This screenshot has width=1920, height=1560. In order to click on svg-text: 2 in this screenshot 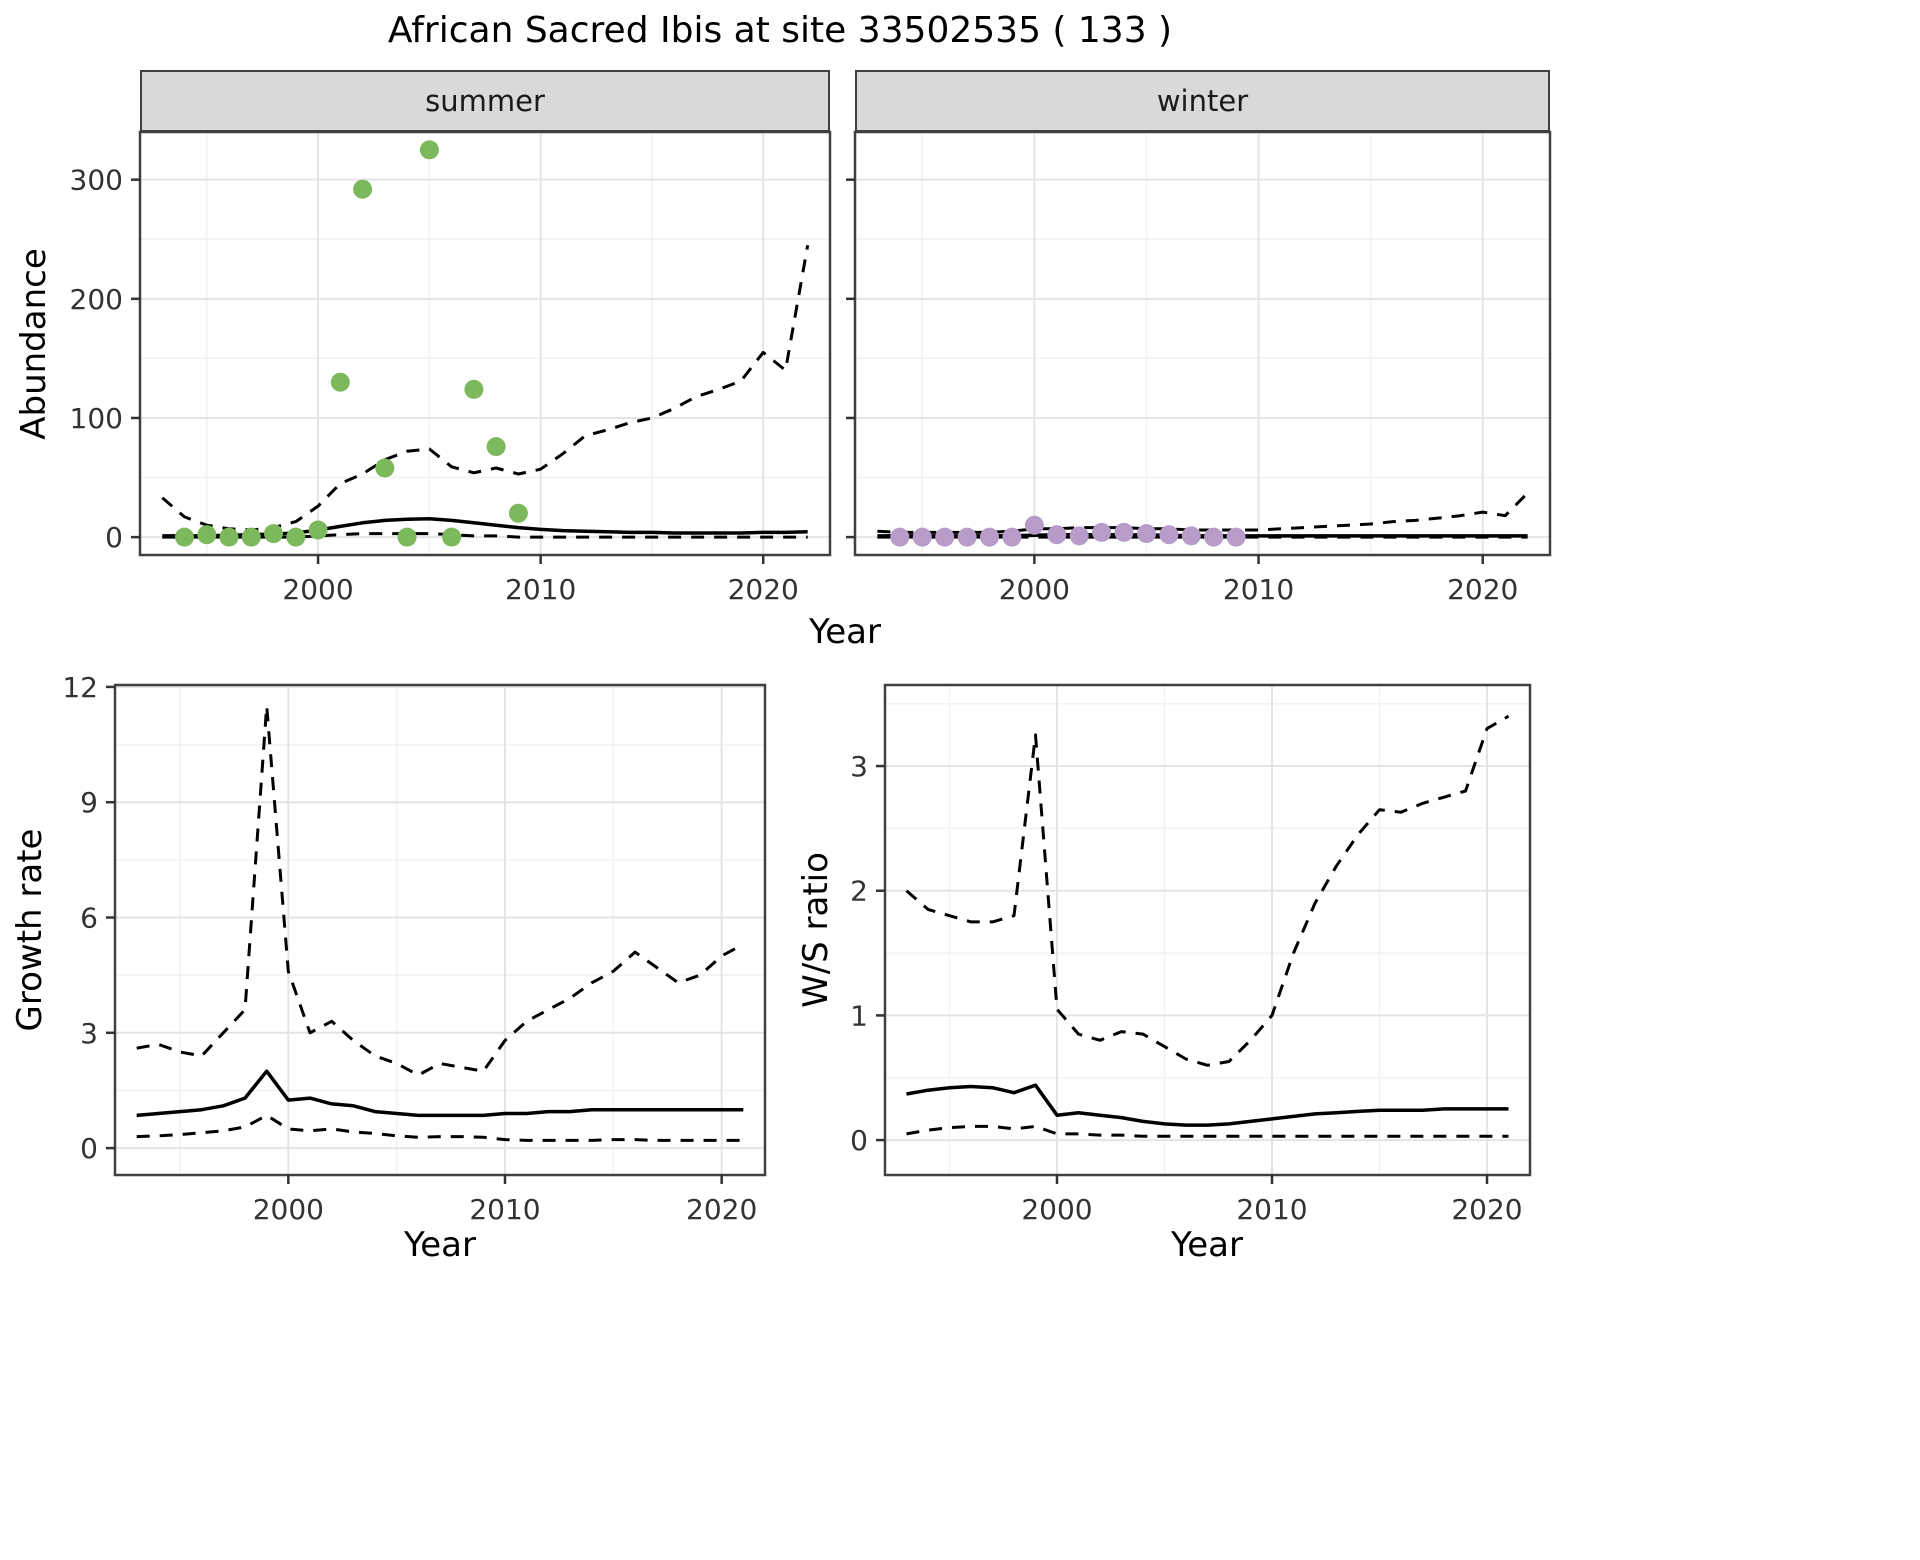, I will do `click(859, 891)`.